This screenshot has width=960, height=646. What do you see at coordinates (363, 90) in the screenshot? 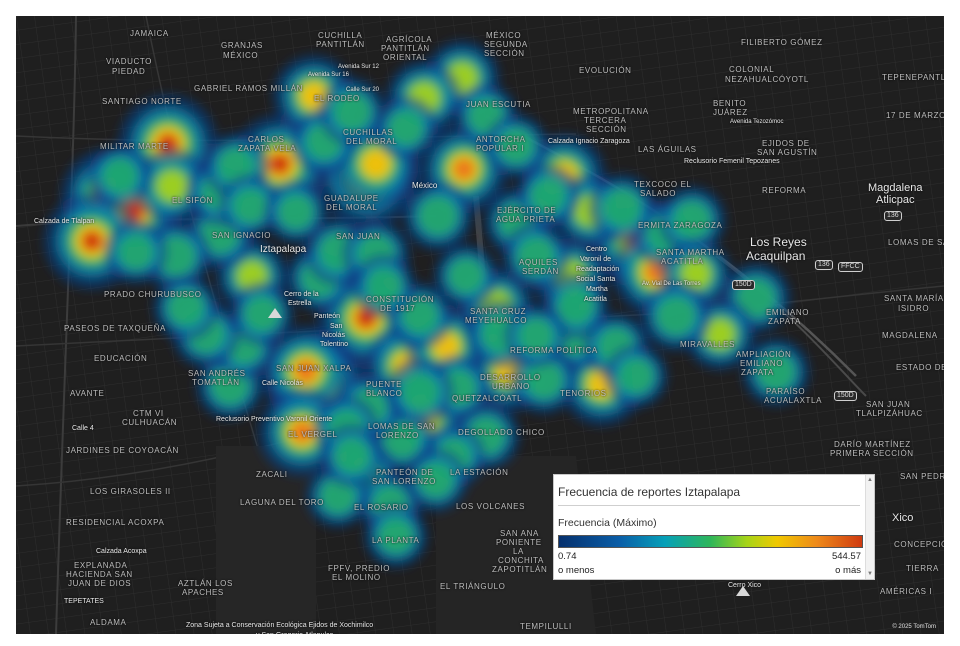
I see `place-label: Calle Sur 20` at bounding box center [363, 90].